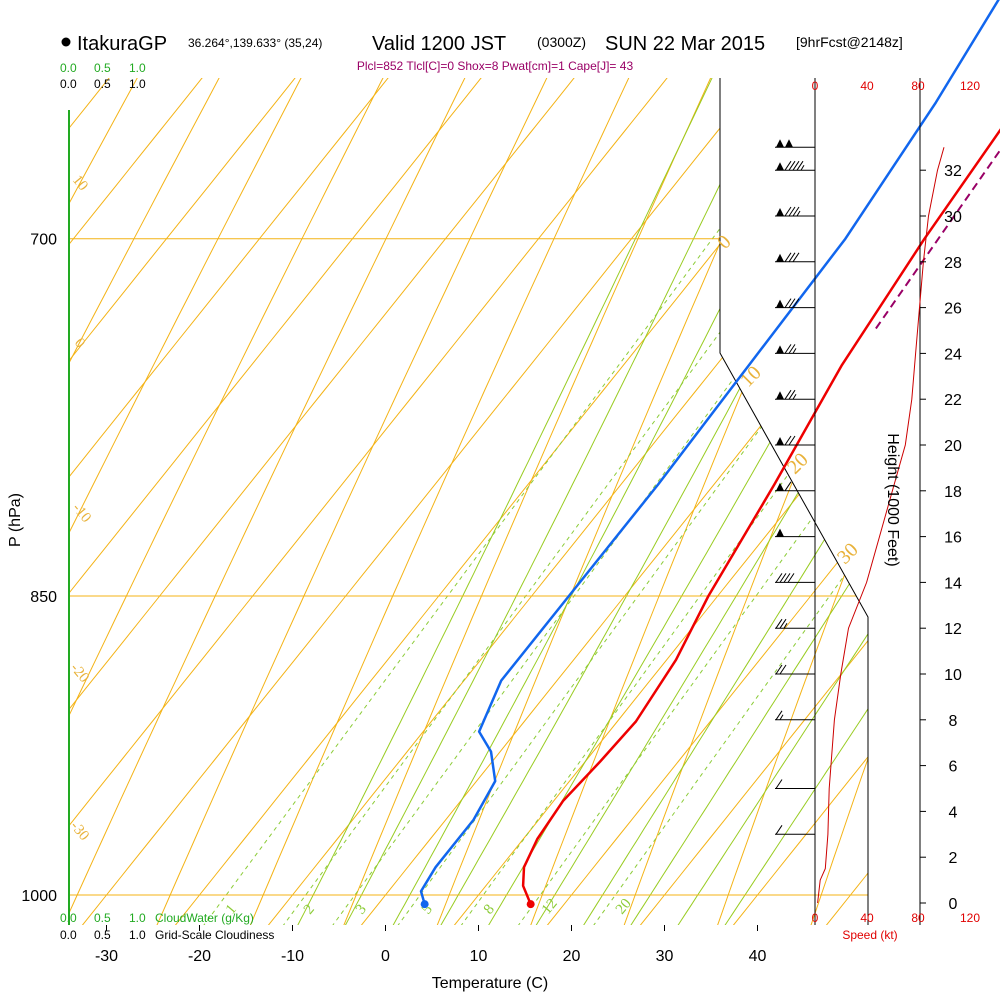 The image size is (1000, 1000). Describe the element at coordinates (953, 446) in the screenshot. I see `height-tick-label: 20` at that location.